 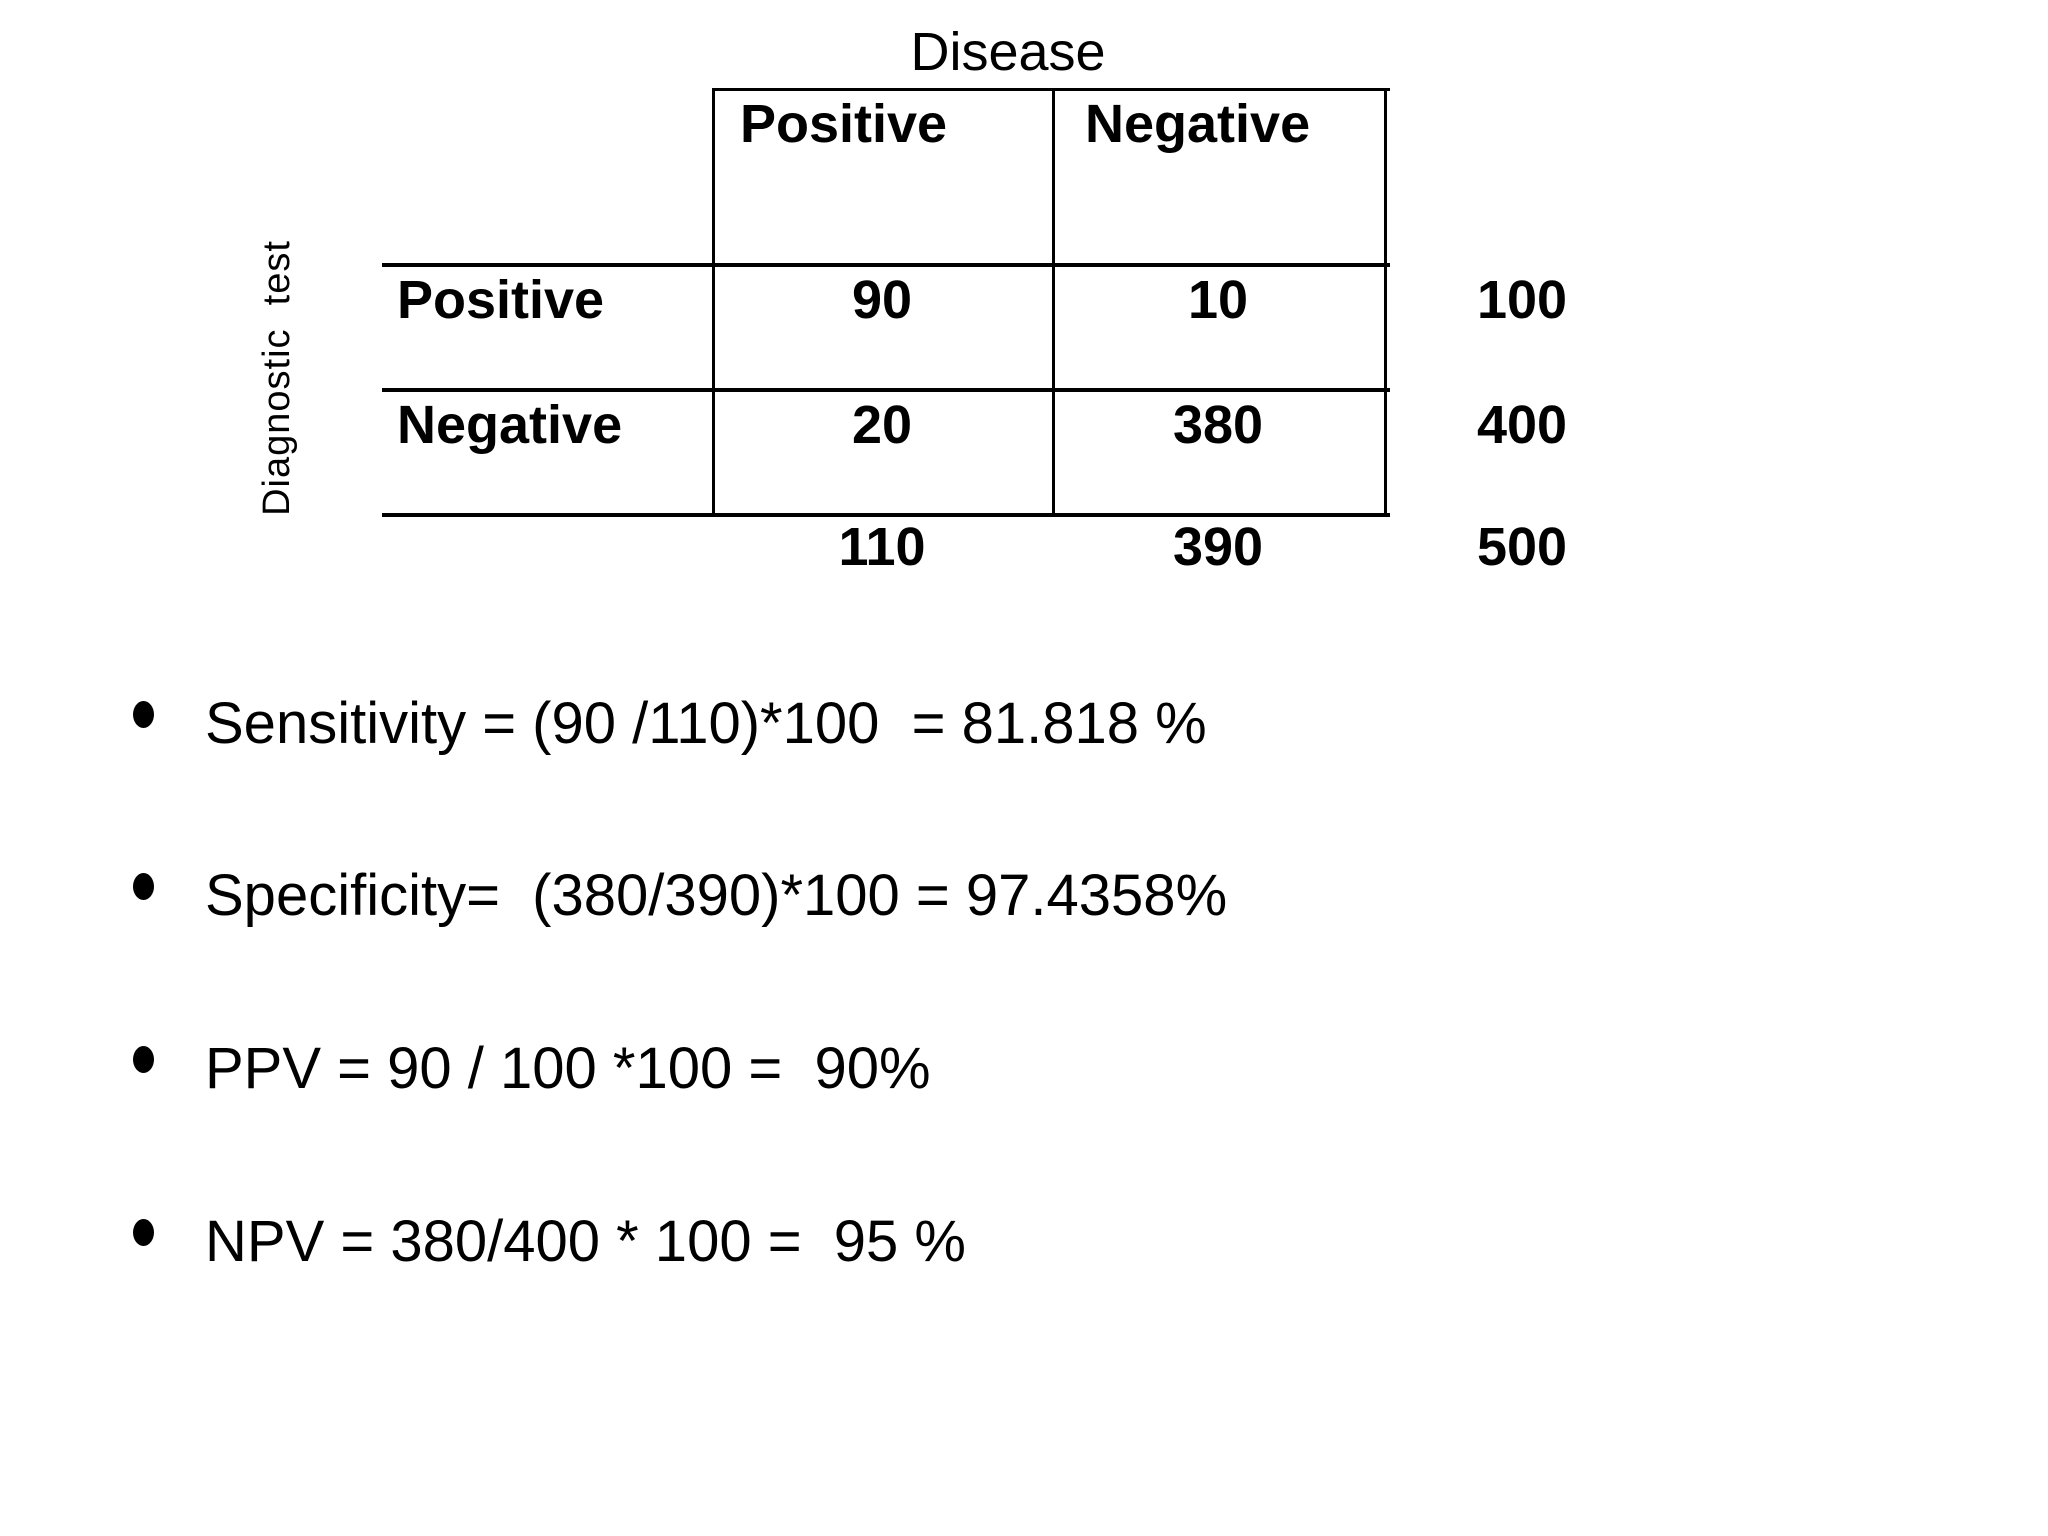 I want to click on row-axis-label-diagnostic-test: Diagnostic test, so click(x=277, y=378).